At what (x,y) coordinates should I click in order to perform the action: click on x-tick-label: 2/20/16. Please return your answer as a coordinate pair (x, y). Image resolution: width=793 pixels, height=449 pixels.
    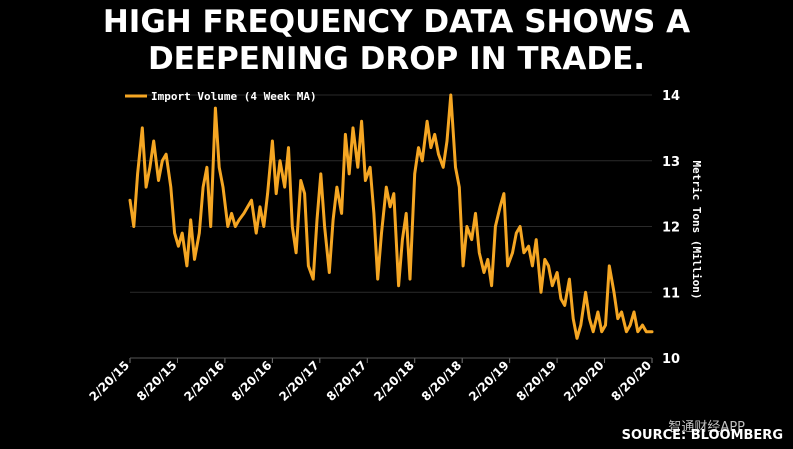
    Looking at the image, I should click on (204, 381).